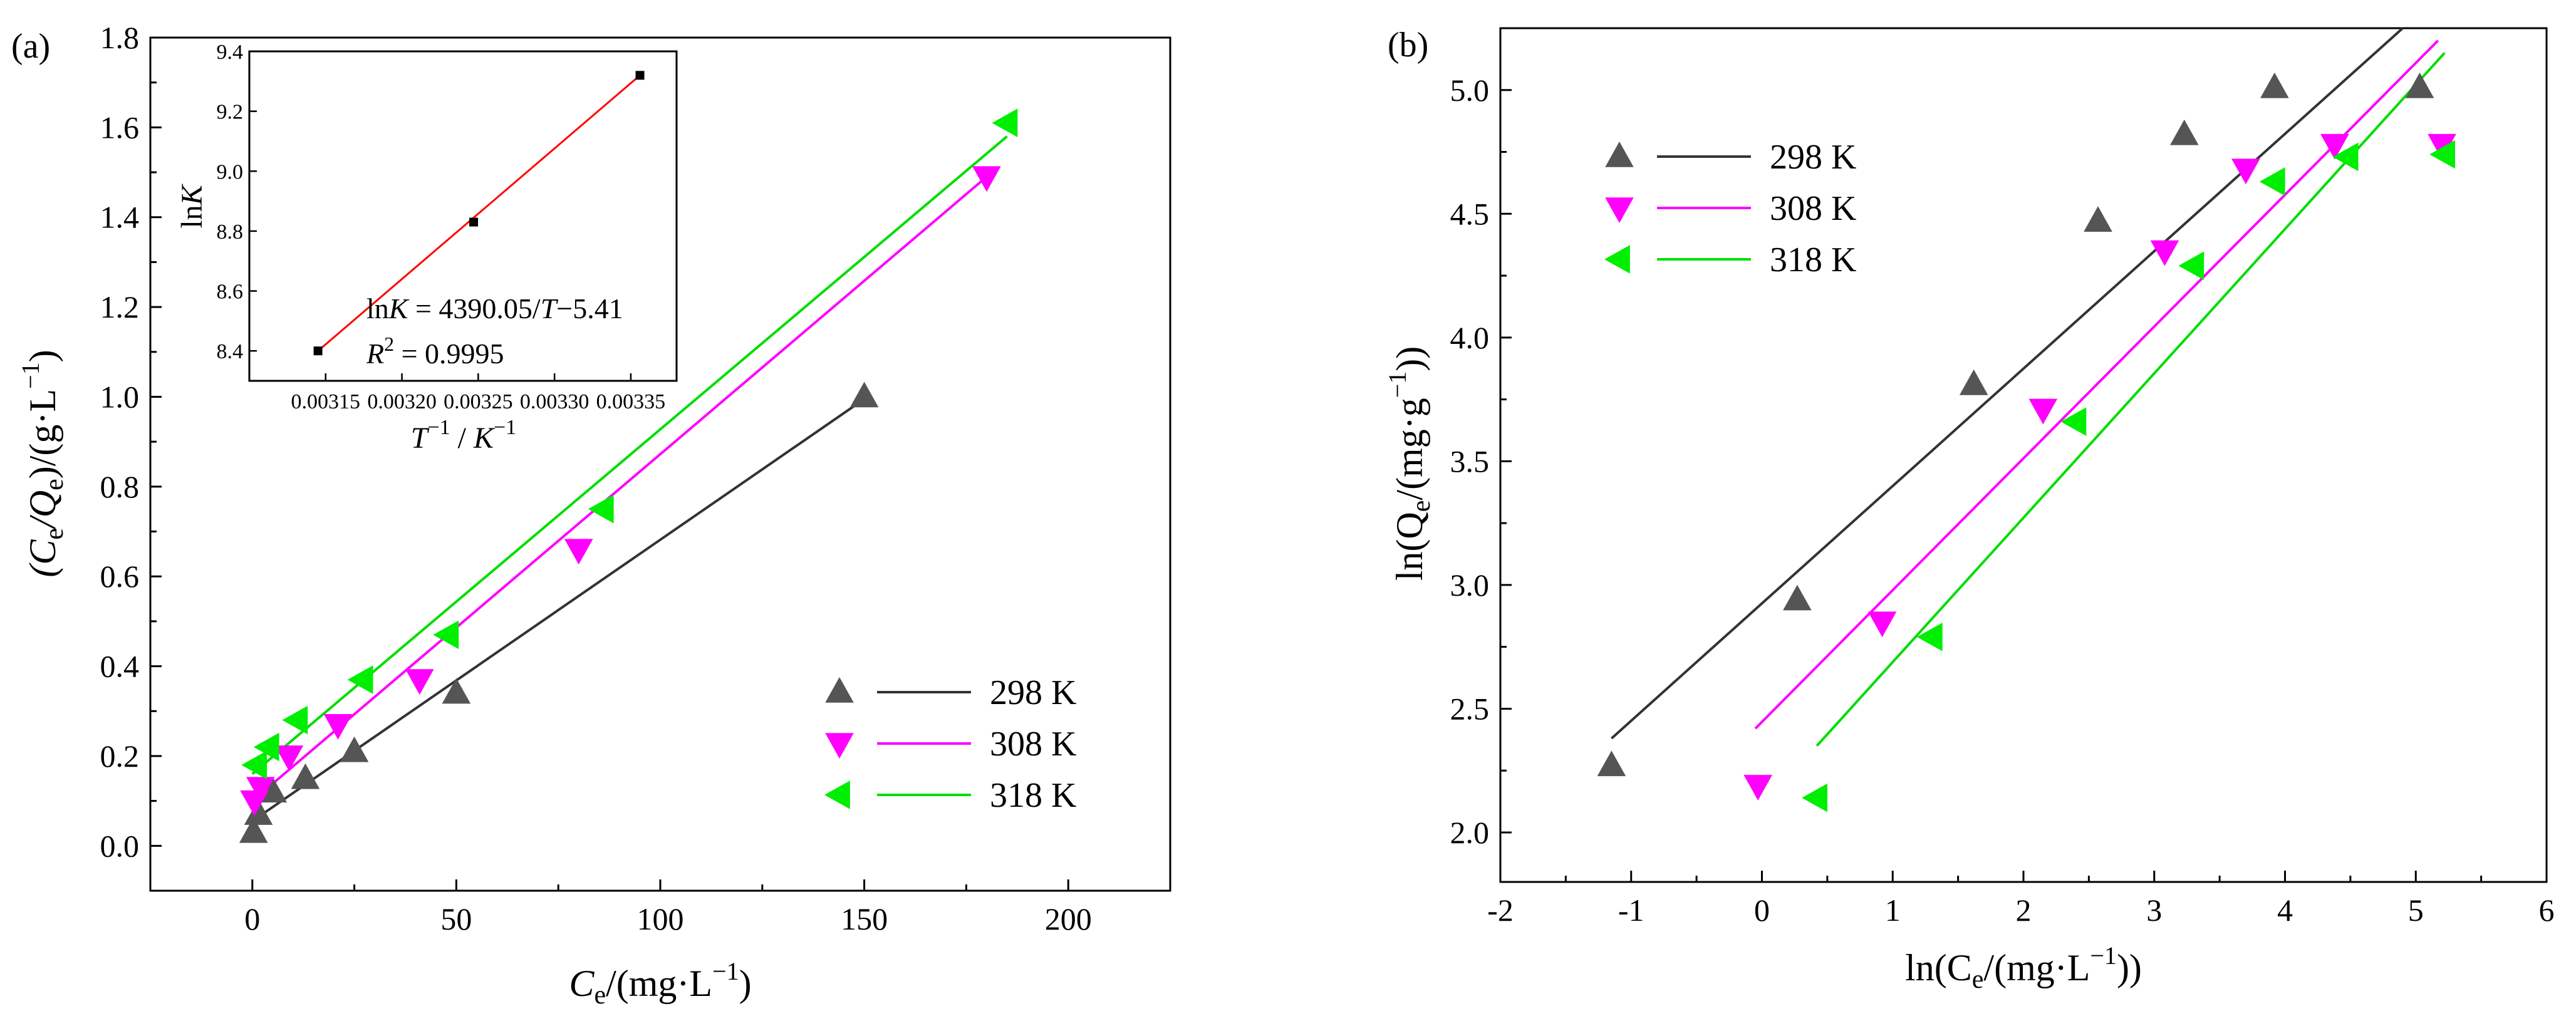 The height and width of the screenshot is (1021, 2576). Describe the element at coordinates (600, 996) in the screenshot. I see `x-title-sub: e` at that location.